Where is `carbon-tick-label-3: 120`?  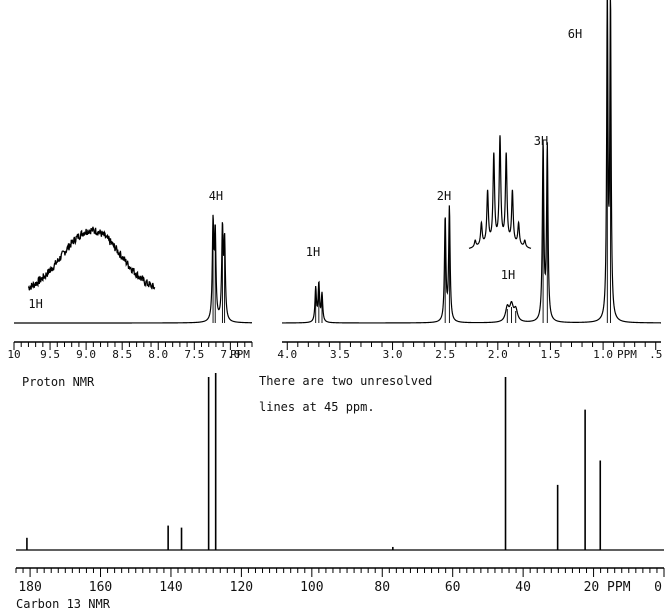
carbon-tick-label-3: 120 is located at coordinates (241, 587).